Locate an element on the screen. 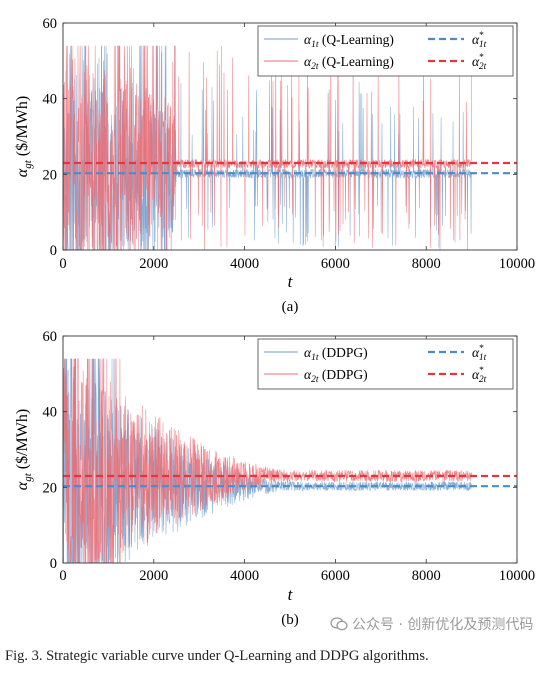 This screenshot has width=543, height=677. legend: α1t (DDPG) α2t (DDPG) α* 1t α* 2t is located at coordinates (385, 364).